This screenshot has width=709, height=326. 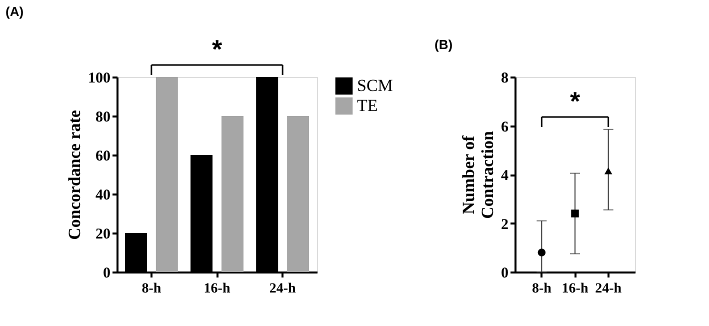 I want to click on y-tick-label: 4, so click(x=505, y=176).